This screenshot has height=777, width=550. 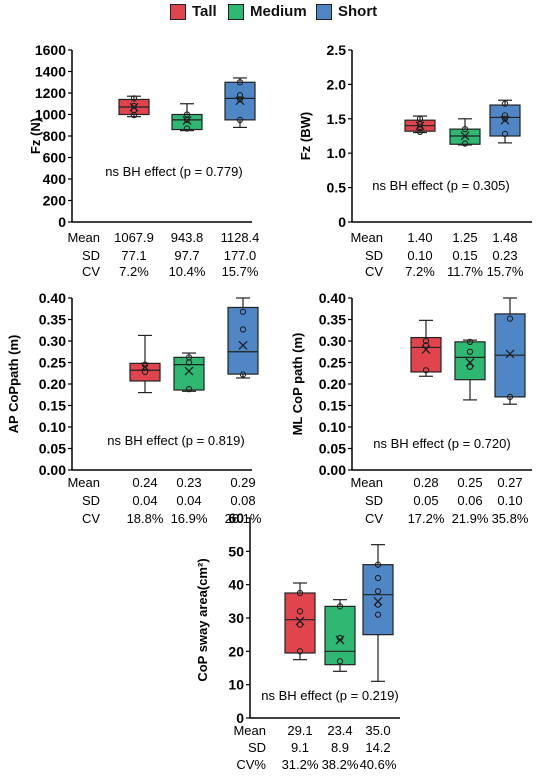 What do you see at coordinates (52, 320) in the screenshot?
I see `y-tick-label: 0.35` at bounding box center [52, 320].